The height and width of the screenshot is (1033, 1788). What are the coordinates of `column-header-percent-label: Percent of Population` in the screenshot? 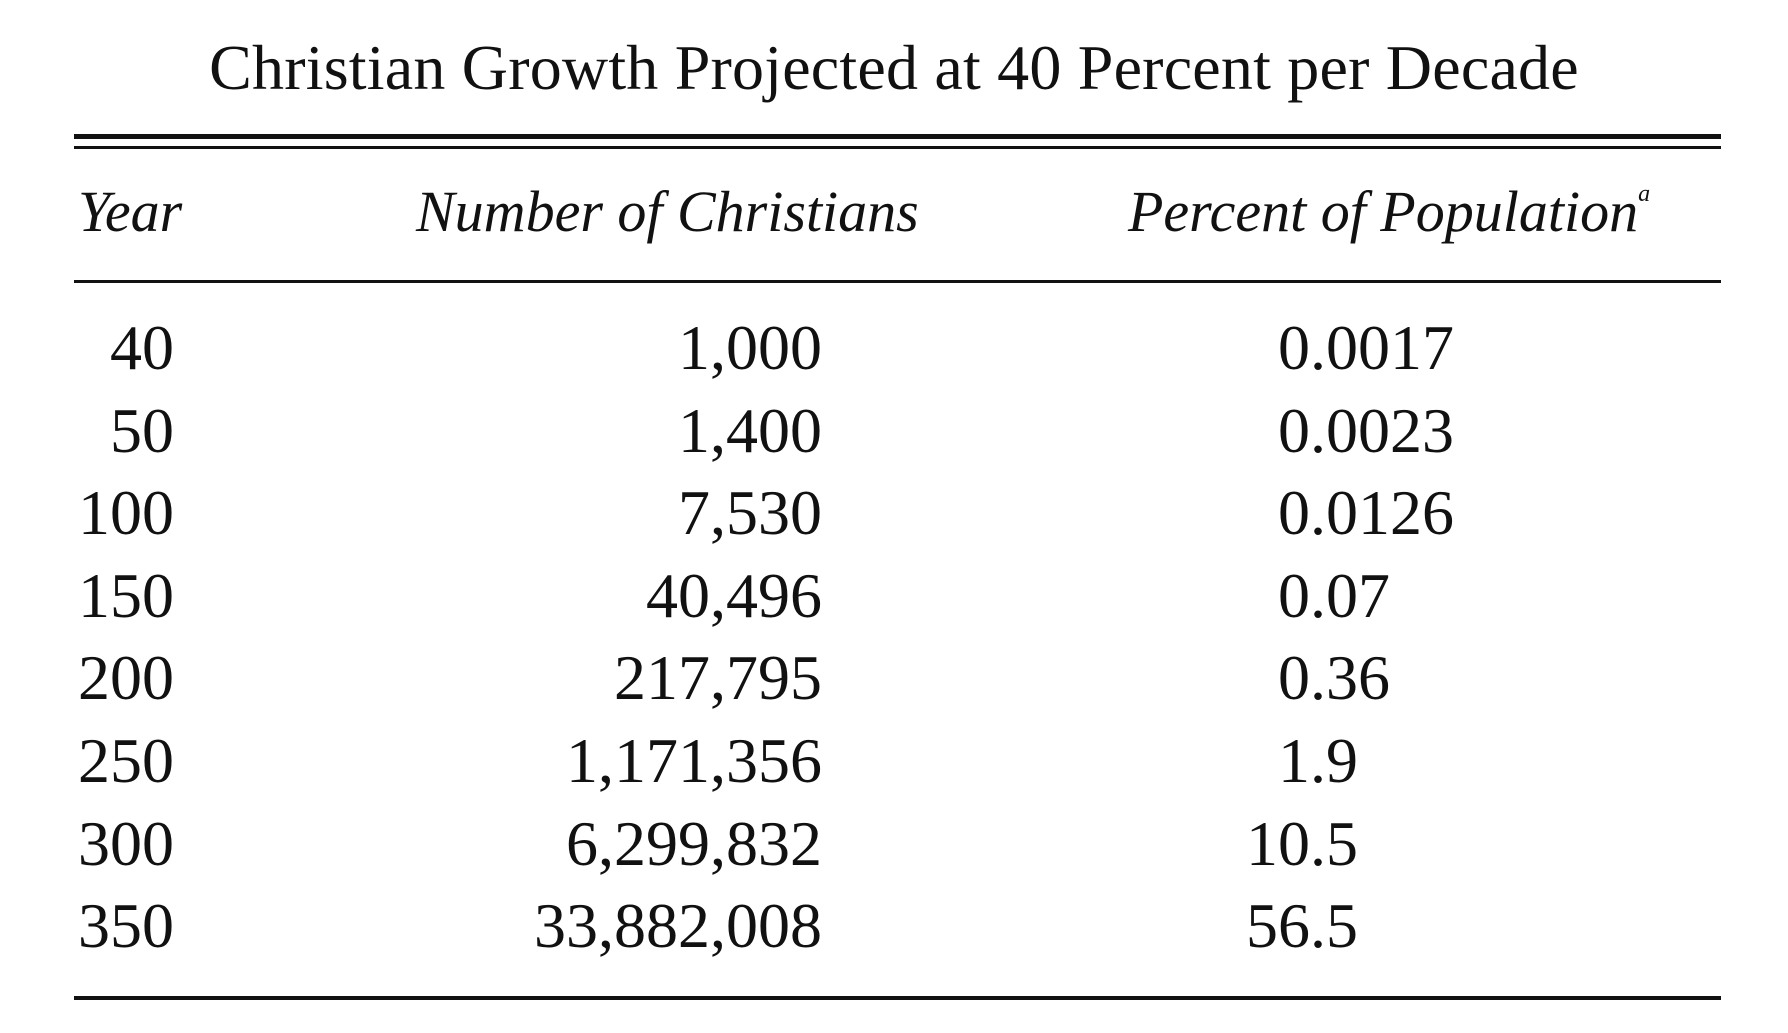 It's located at (1383, 211).